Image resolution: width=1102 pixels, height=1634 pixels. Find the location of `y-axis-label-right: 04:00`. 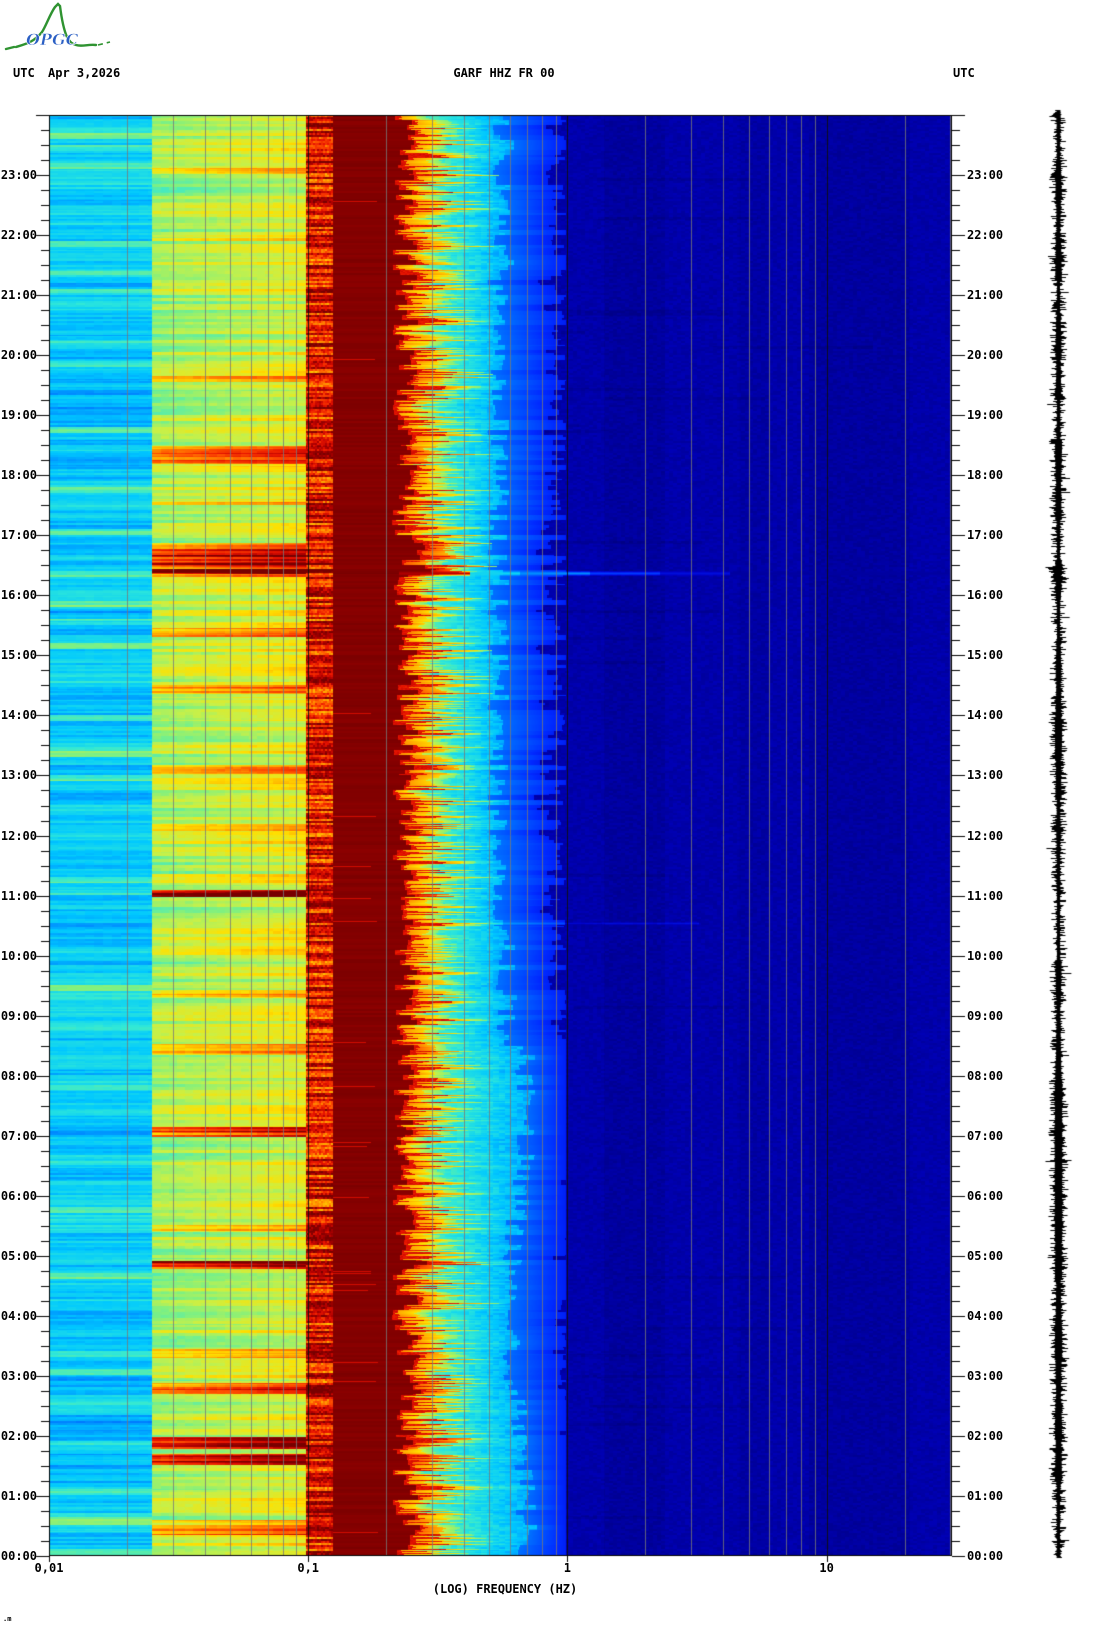

y-axis-label-right: 04:00 is located at coordinates (985, 1315).